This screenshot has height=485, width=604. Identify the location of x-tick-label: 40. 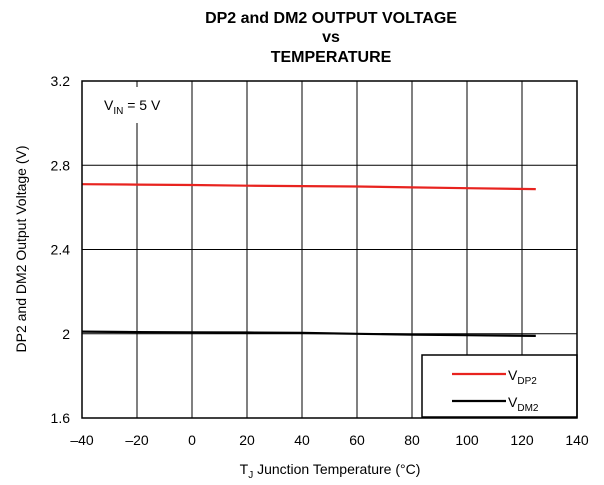
(302, 440).